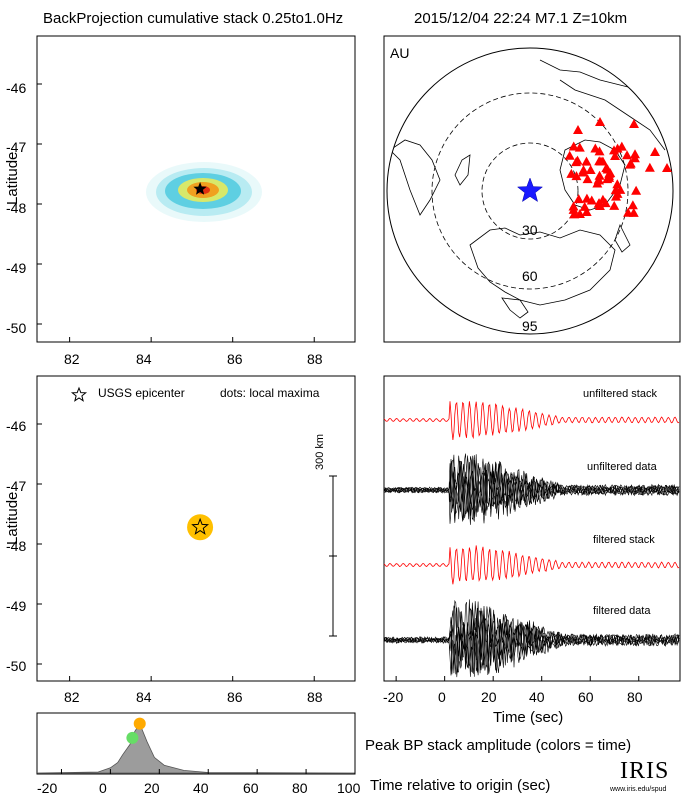 This screenshot has width=688, height=799. I want to click on bp-epicenter-star, so click(200, 188).